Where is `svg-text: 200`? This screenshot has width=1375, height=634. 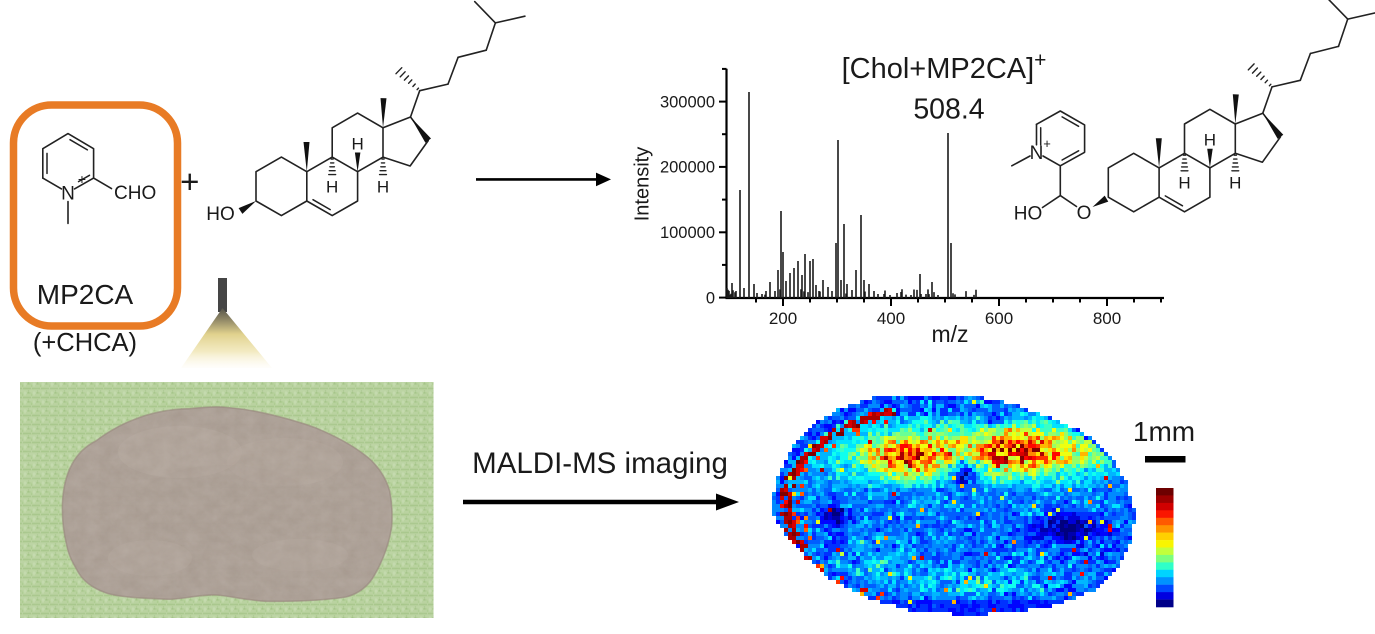 svg-text: 200 is located at coordinates (783, 318).